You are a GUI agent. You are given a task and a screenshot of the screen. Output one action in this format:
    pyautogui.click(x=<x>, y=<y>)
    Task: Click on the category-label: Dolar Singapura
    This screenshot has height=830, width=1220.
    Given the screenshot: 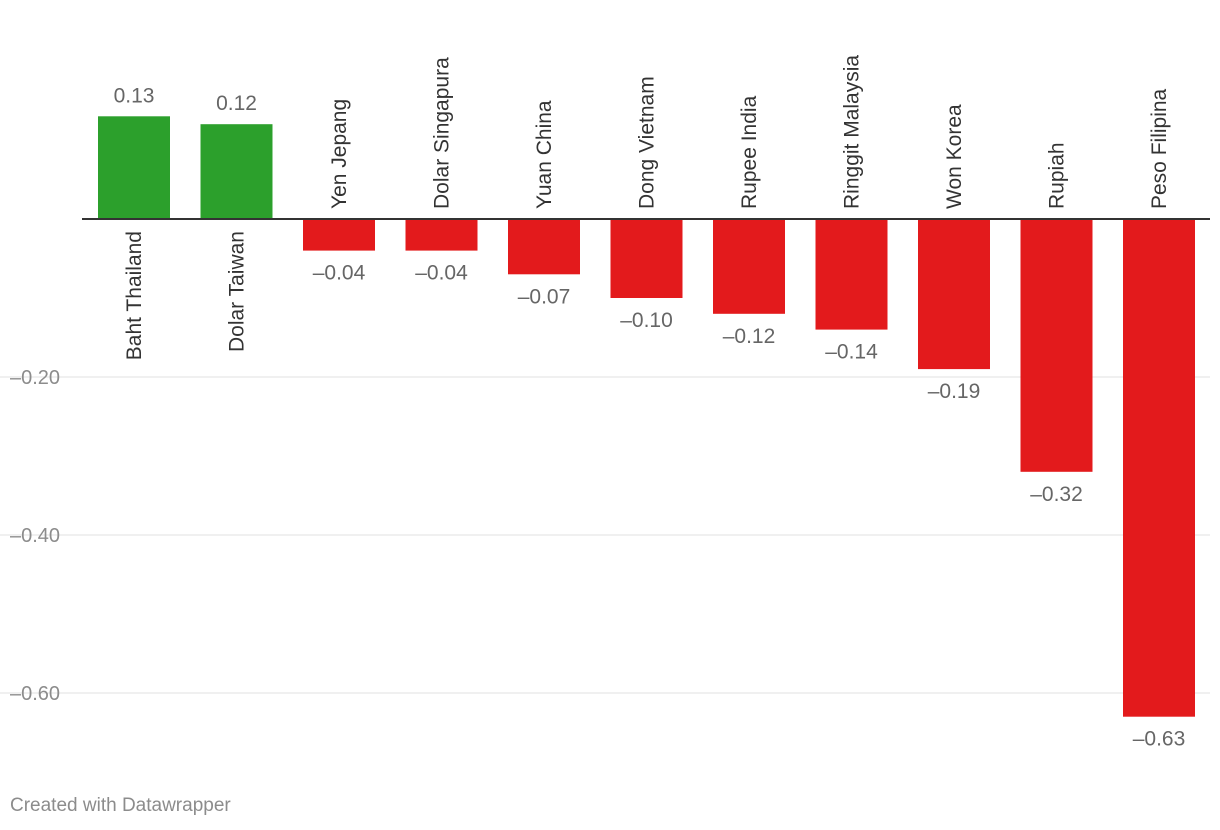 What is the action you would take?
    pyautogui.click(x=442, y=133)
    